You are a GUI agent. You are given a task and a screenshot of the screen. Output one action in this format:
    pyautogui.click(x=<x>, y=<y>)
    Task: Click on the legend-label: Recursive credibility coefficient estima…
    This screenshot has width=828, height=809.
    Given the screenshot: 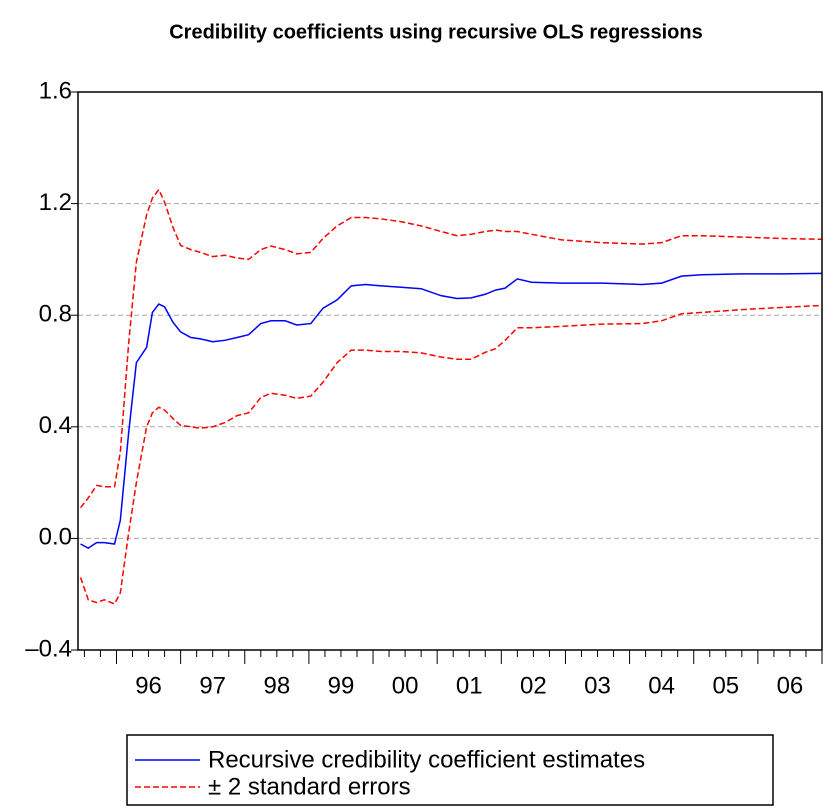 What is the action you would take?
    pyautogui.click(x=426, y=759)
    